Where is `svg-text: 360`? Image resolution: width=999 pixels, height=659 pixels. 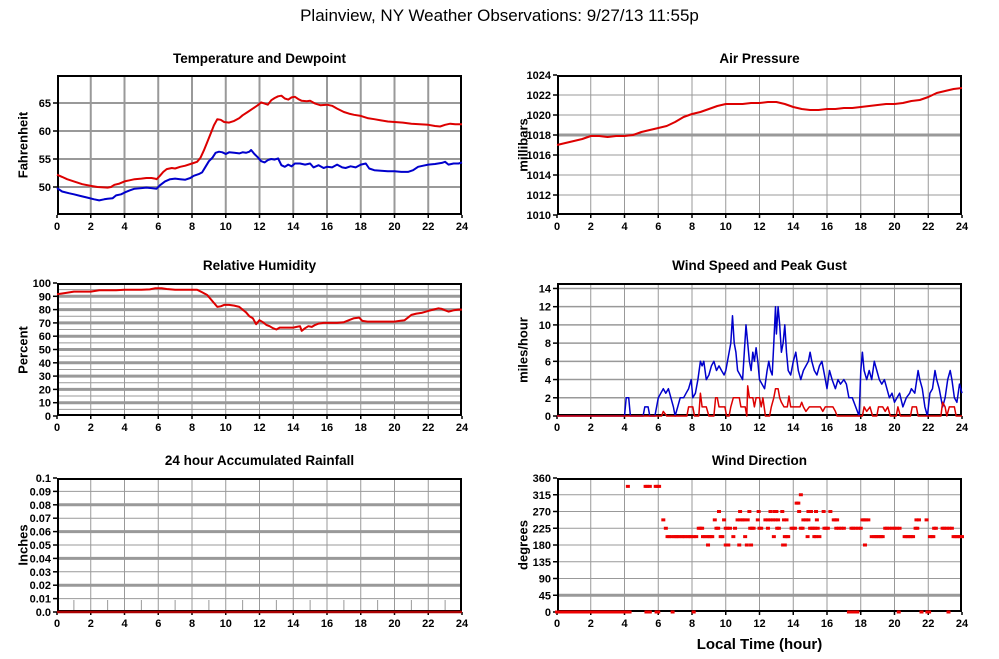 svg-text: 360 is located at coordinates (542, 479).